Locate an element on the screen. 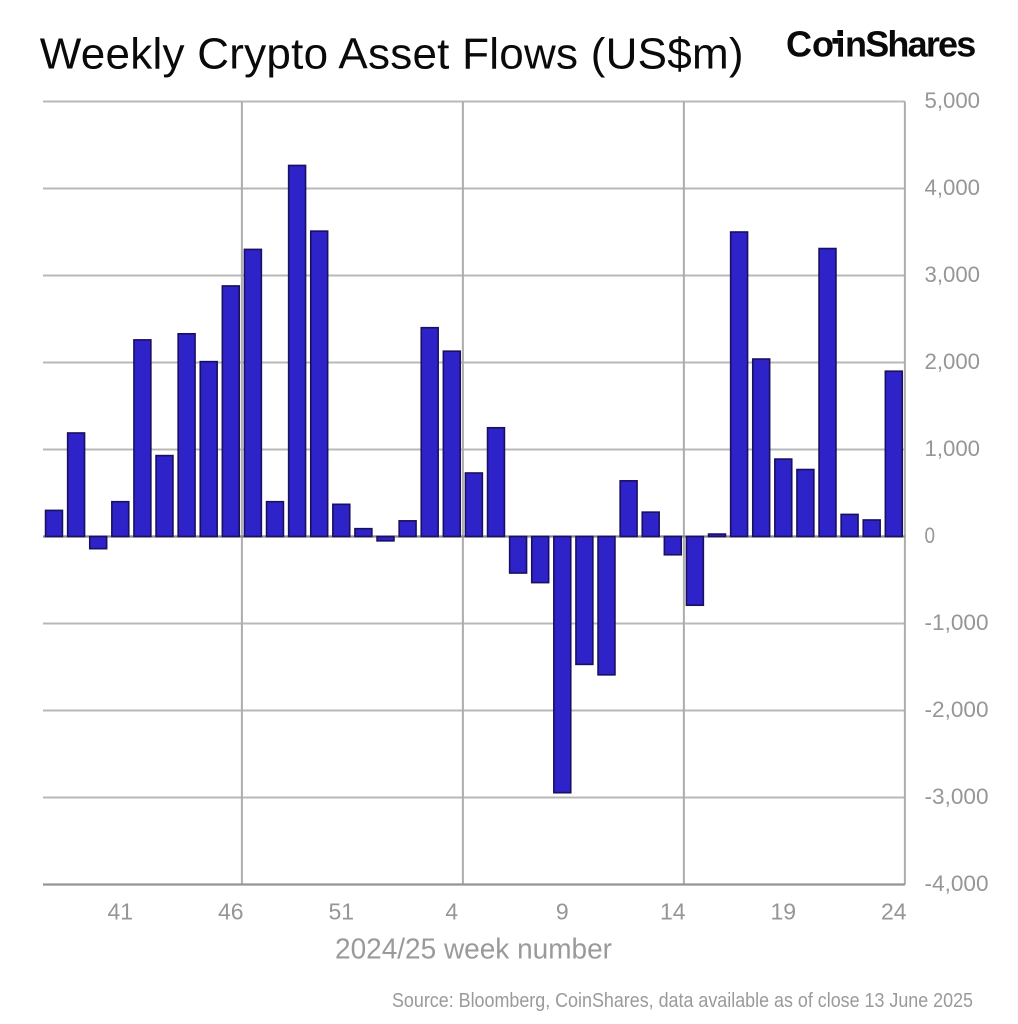 The height and width of the screenshot is (1024, 1018). svg-text: 14 is located at coordinates (673, 912).